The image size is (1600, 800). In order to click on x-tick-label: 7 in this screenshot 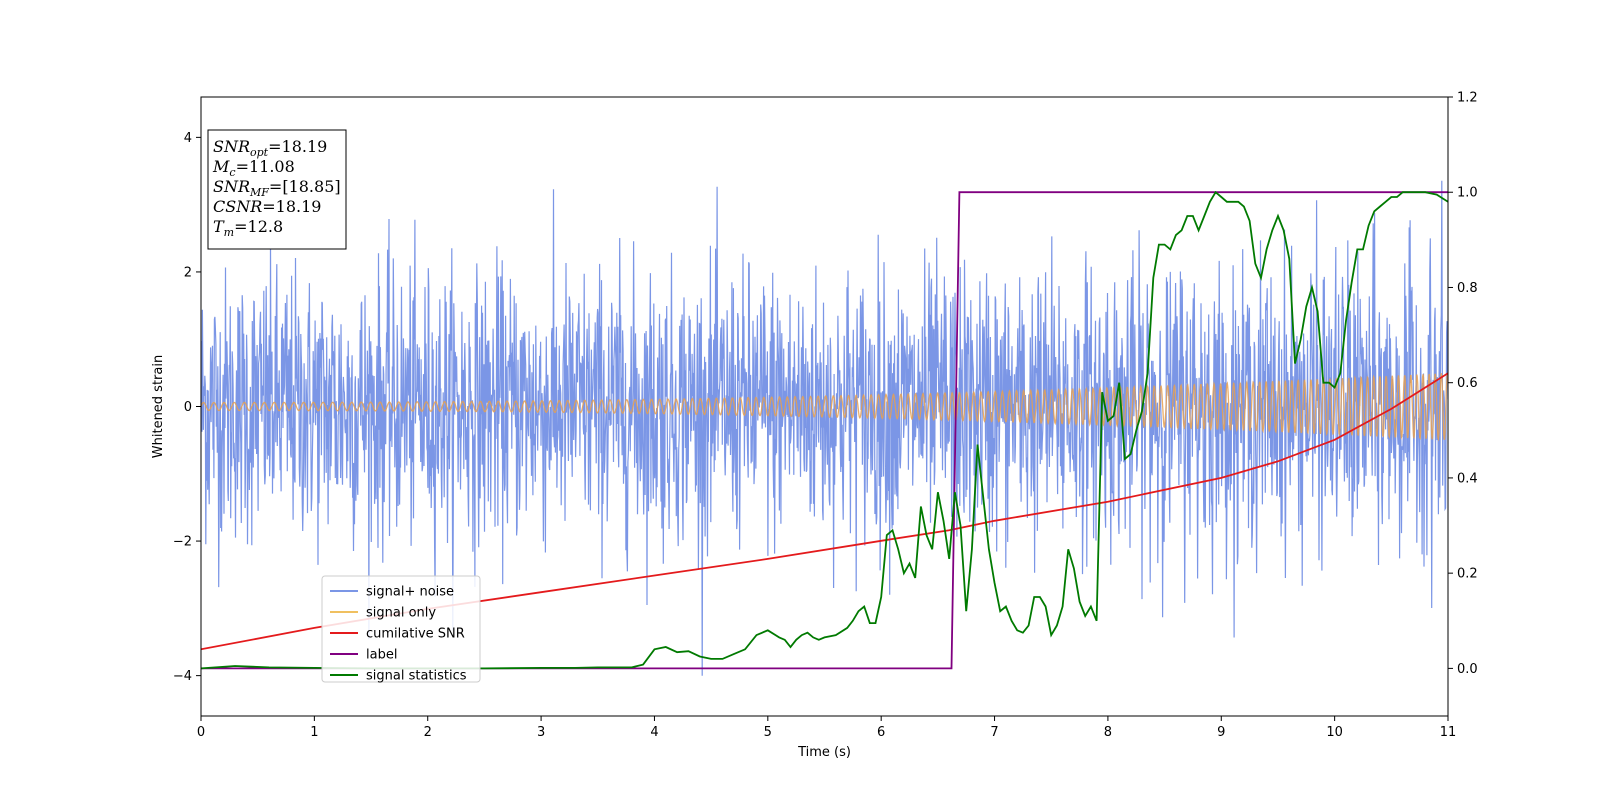, I will do `click(994, 732)`.